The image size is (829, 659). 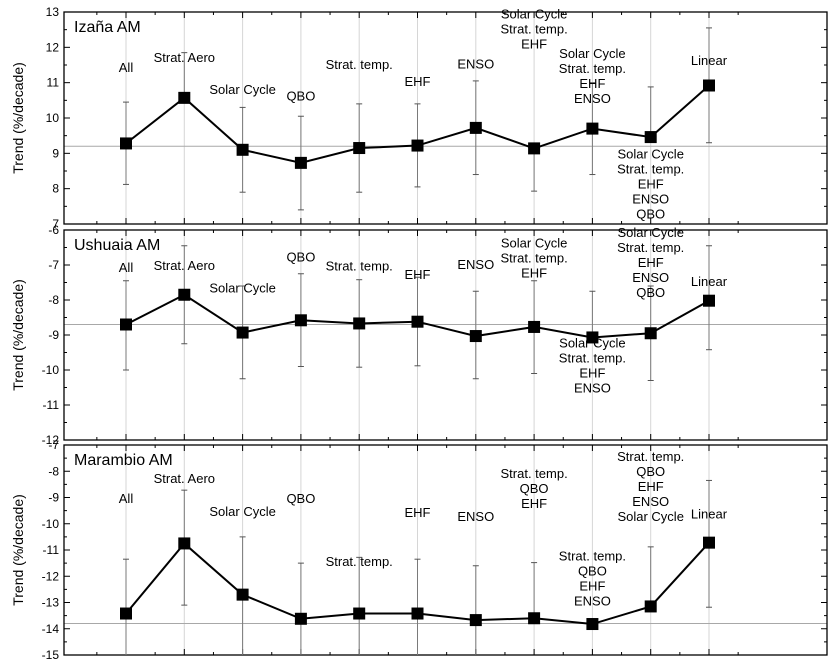 I want to click on y-tick-label: -12, so click(x=51, y=440).